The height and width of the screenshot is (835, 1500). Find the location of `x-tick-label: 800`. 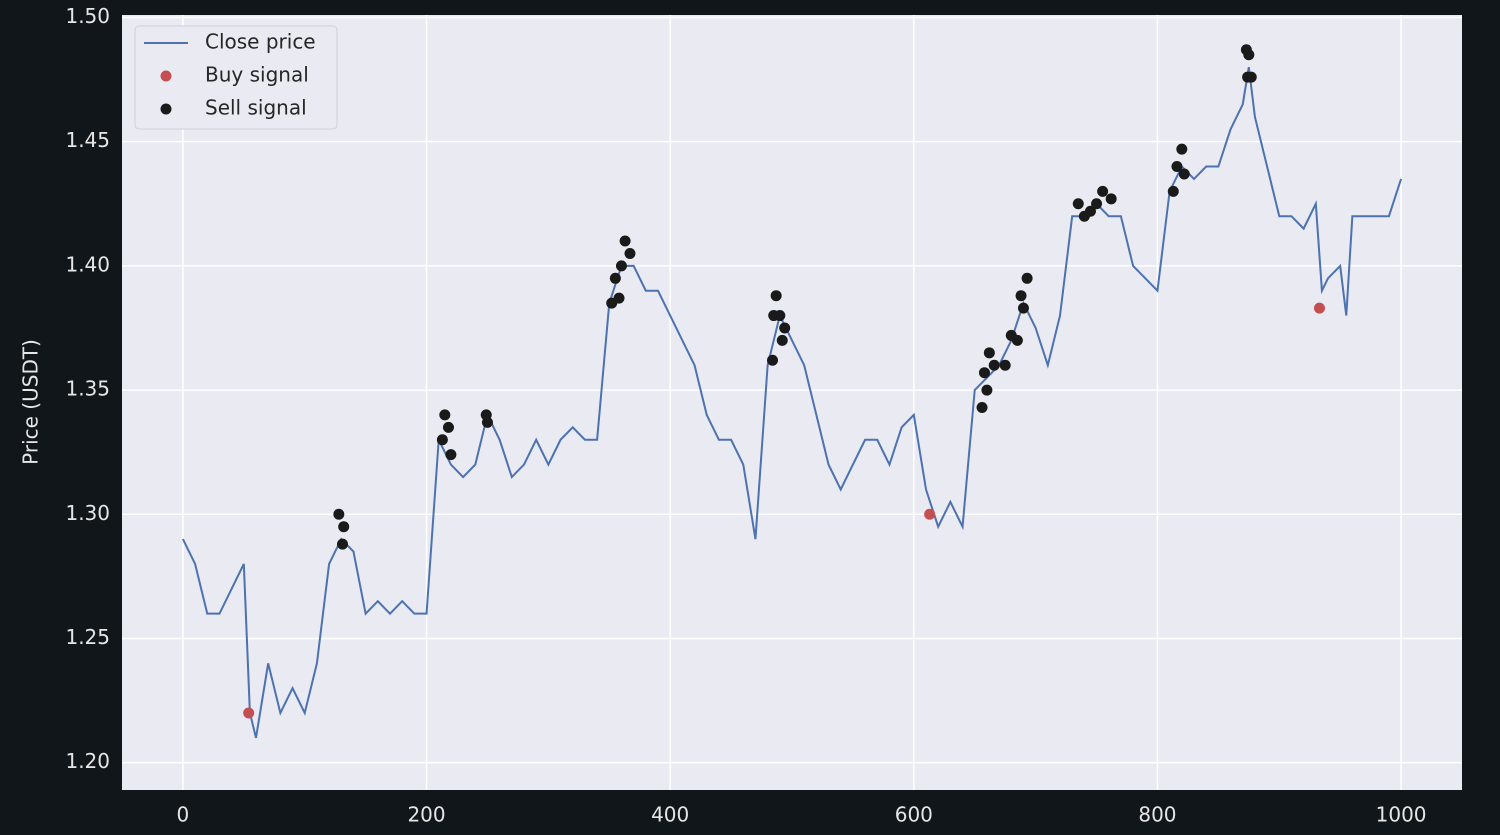

x-tick-label: 800 is located at coordinates (1157, 815).